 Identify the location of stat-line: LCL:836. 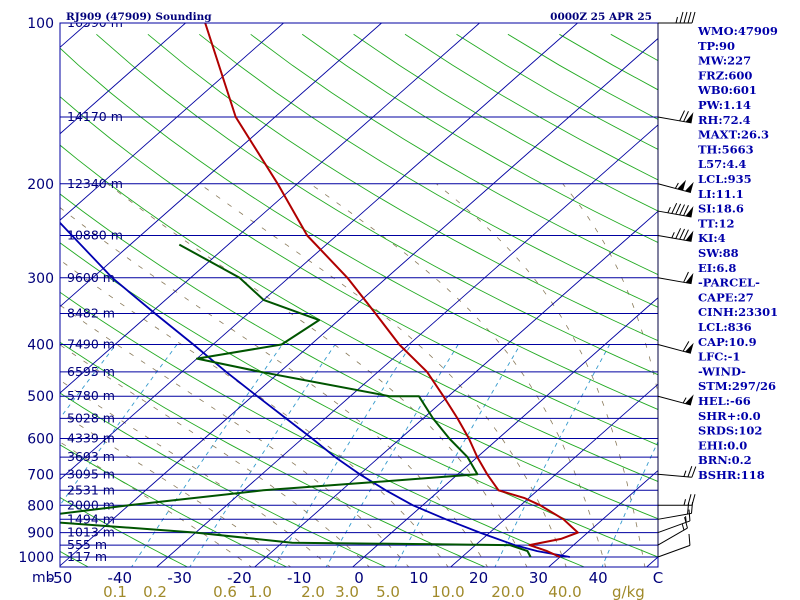
(725, 327).